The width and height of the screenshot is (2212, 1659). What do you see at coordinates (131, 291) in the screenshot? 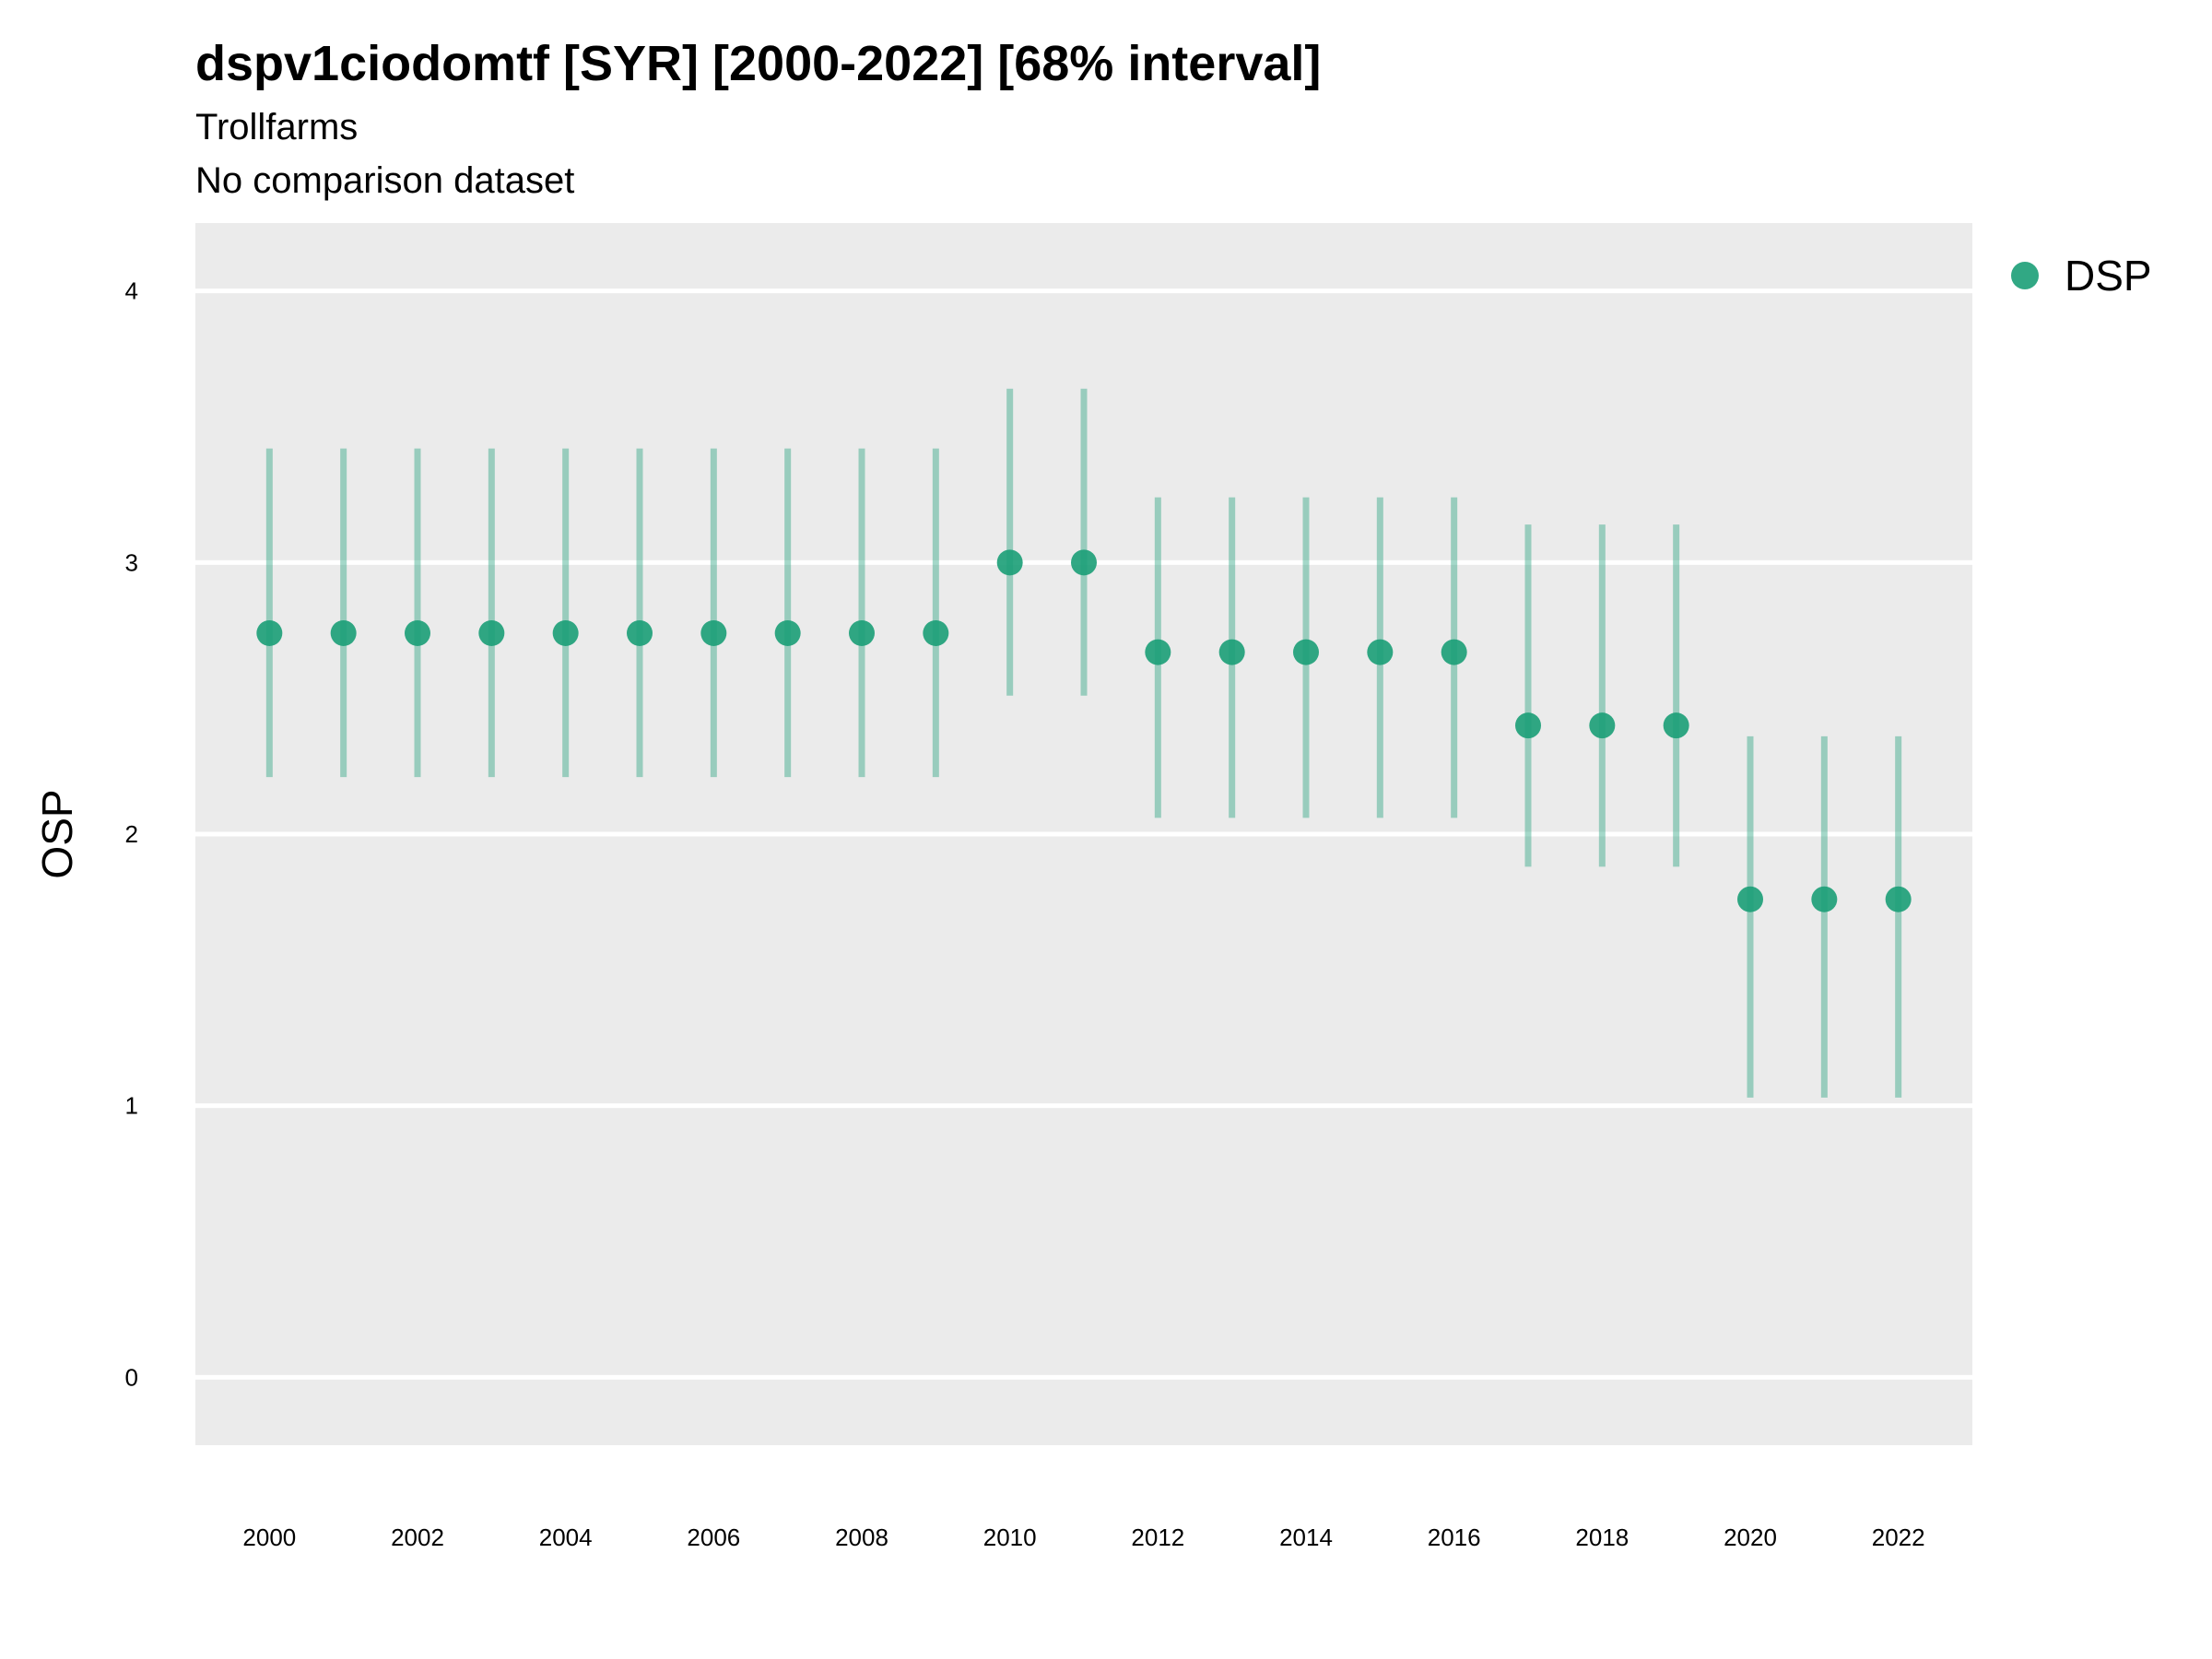
I see `y-tick-label: 4` at bounding box center [131, 291].